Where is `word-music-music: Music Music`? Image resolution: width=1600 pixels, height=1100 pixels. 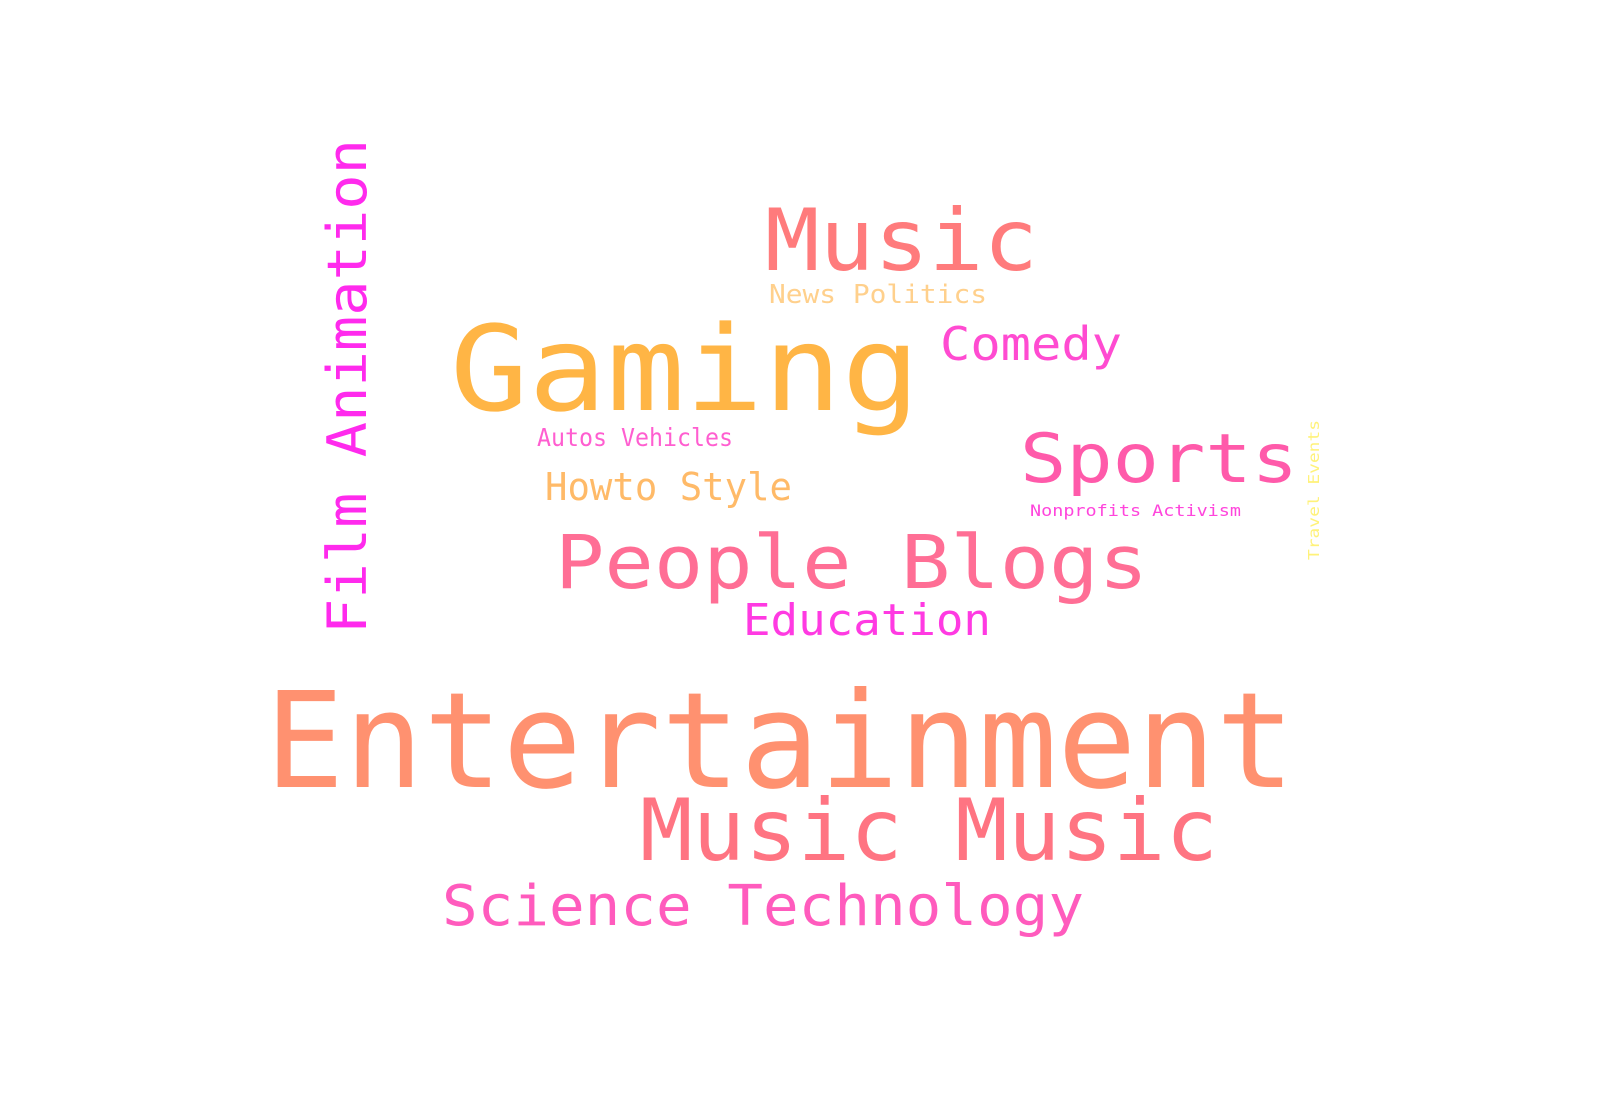
word-music-music: Music Music is located at coordinates (929, 831).